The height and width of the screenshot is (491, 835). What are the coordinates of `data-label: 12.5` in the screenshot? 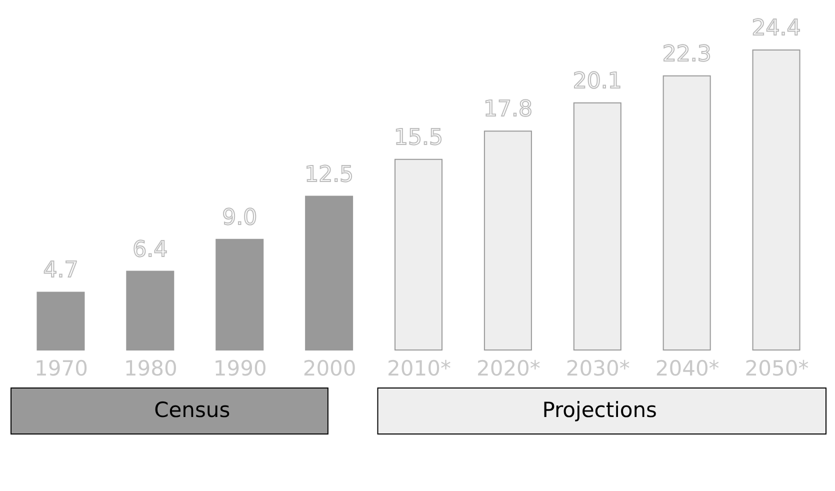 It's located at (329, 175).